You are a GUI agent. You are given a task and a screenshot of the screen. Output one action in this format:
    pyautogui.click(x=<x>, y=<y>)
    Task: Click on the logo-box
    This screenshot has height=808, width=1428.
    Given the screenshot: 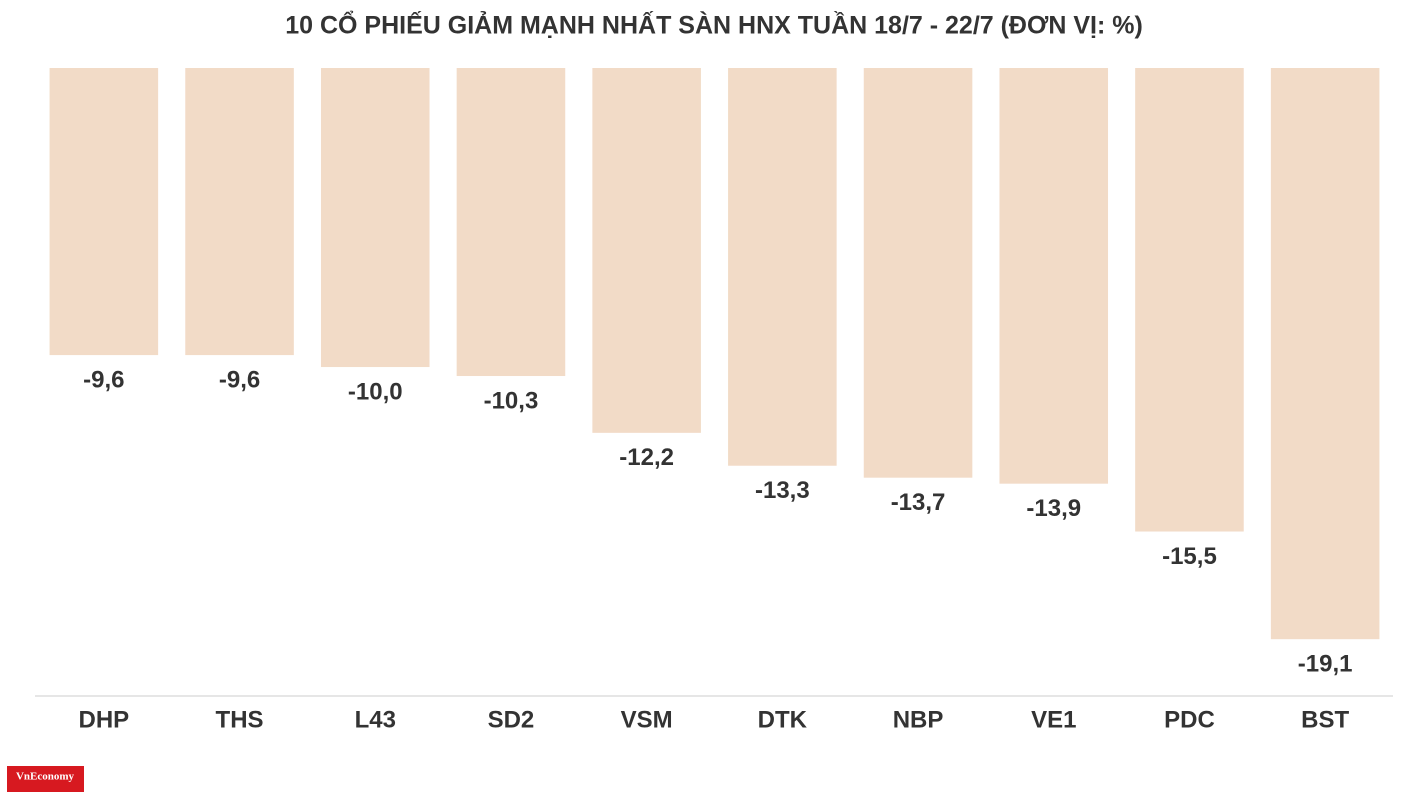 What is the action you would take?
    pyautogui.click(x=45, y=779)
    